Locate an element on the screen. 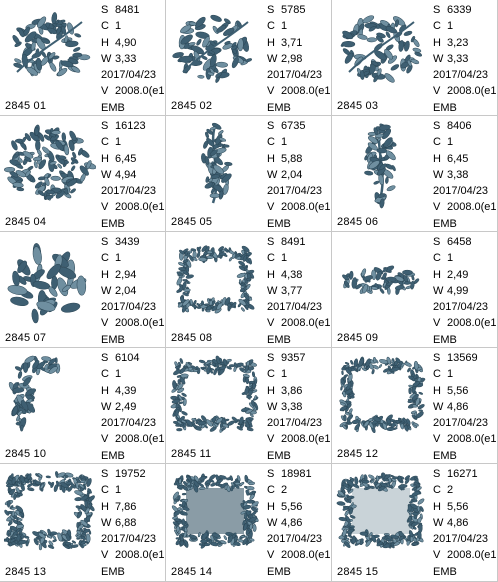 This screenshot has width=498, height=582. stitch-count-row: S 6458 is located at coordinates (452, 242).